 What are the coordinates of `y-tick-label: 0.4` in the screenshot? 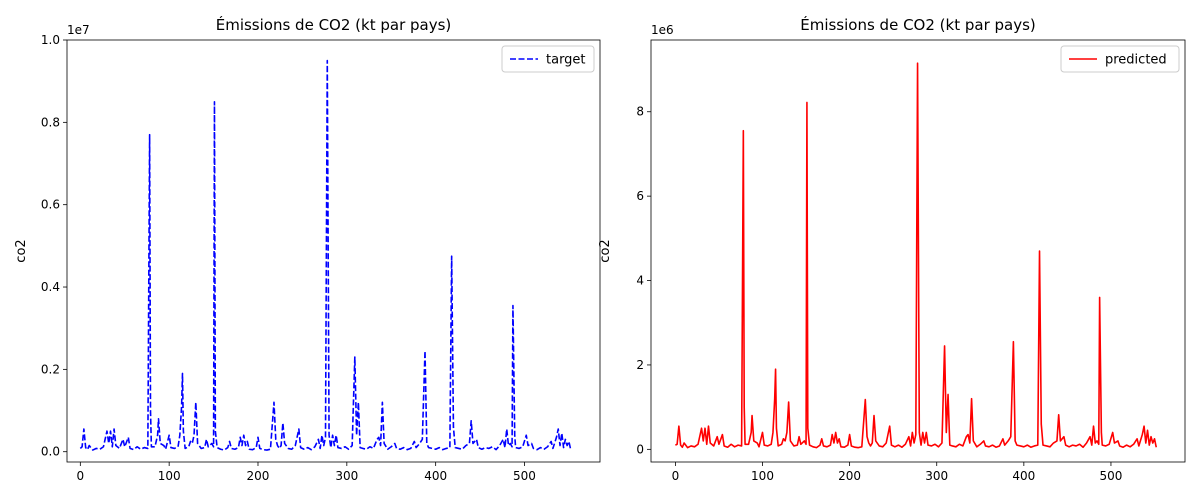 It's located at (50, 287).